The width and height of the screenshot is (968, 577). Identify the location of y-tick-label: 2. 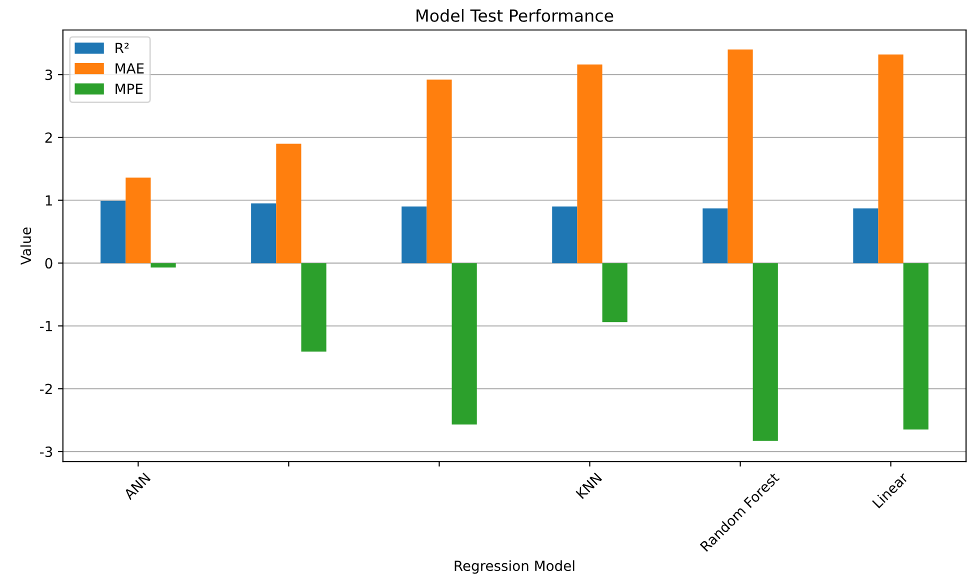
(48, 137).